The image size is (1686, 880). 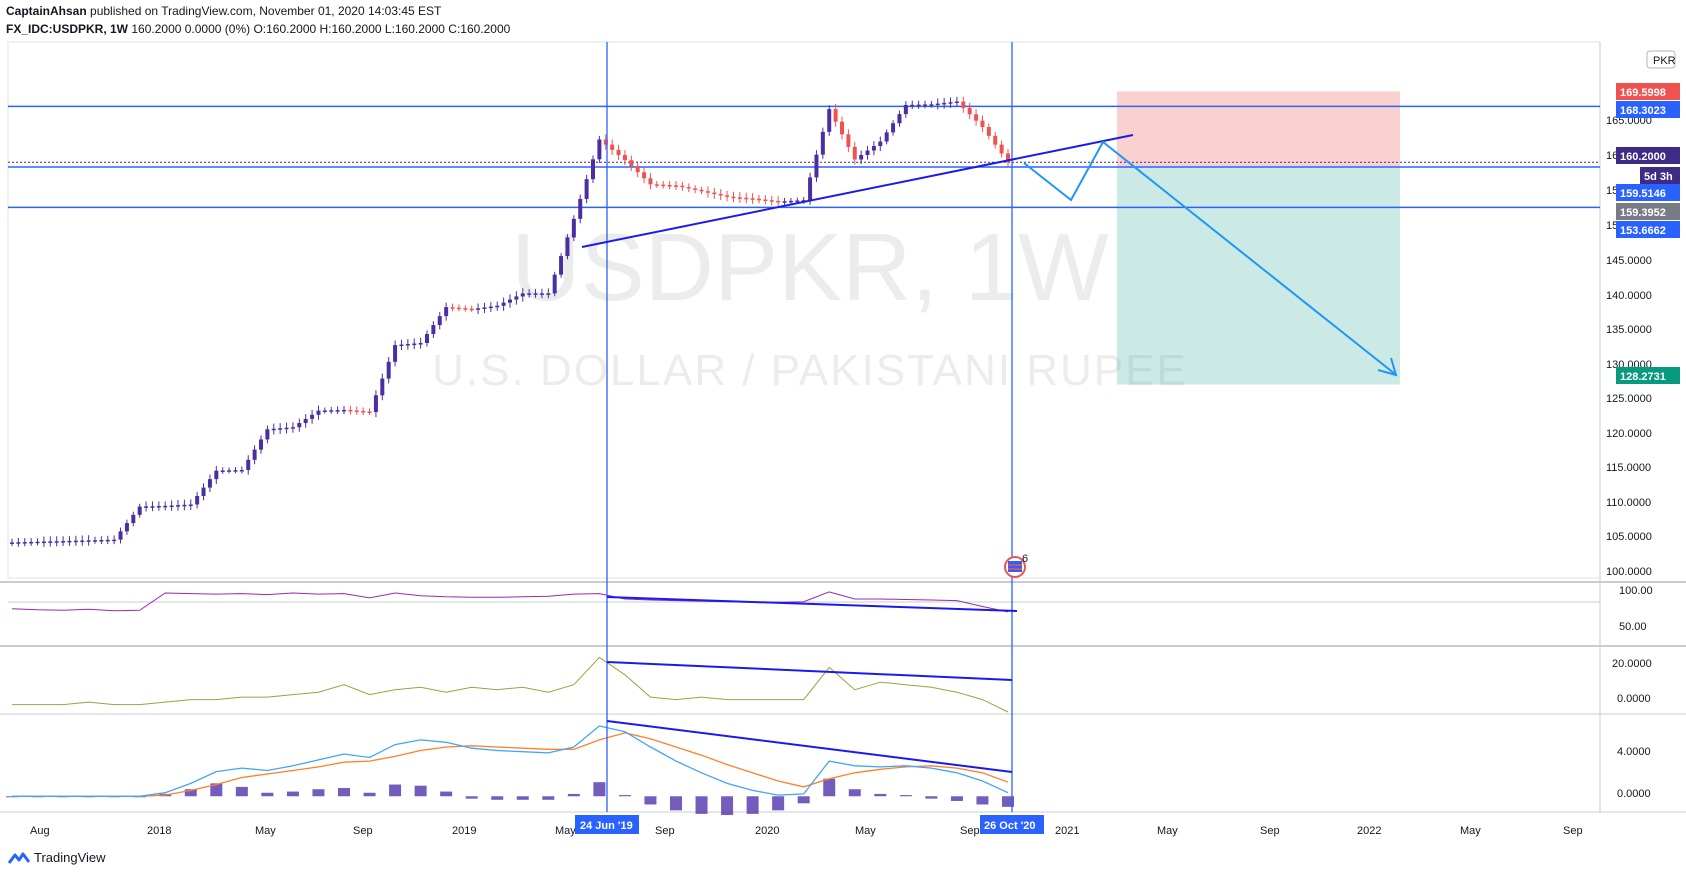 What do you see at coordinates (809, 671) in the screenshot?
I see `oscillator-divergence-line` at bounding box center [809, 671].